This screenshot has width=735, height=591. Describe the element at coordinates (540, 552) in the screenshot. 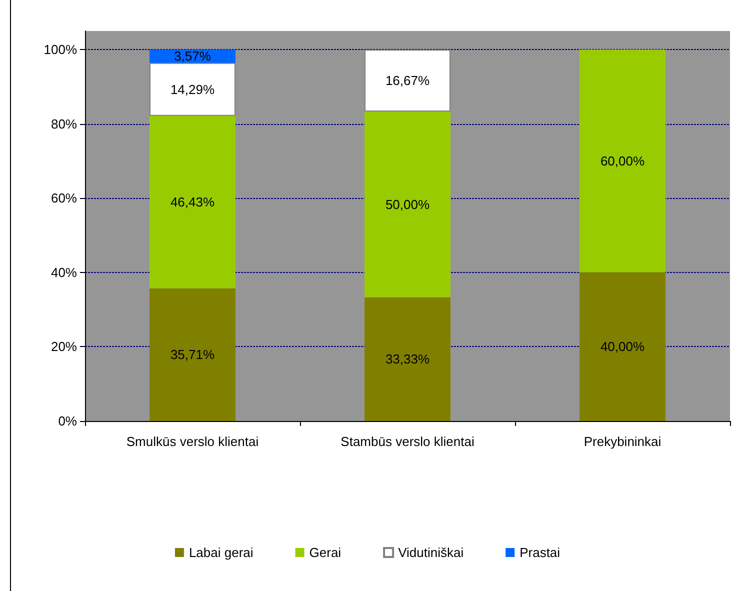

I see `legend-label: Prastai` at that location.